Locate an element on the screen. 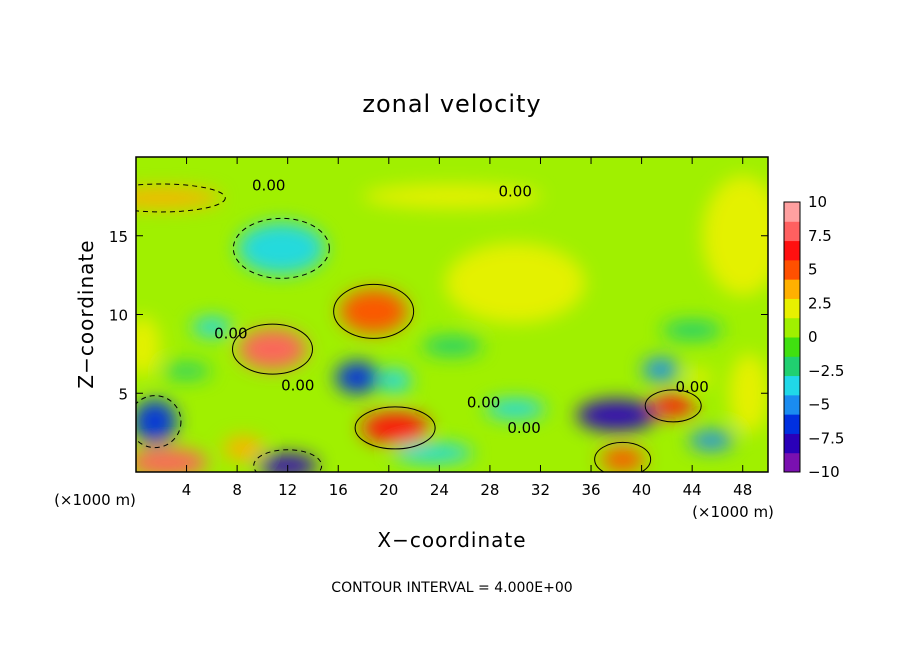  colorbar-tick-label: −7.5 is located at coordinates (826, 438).